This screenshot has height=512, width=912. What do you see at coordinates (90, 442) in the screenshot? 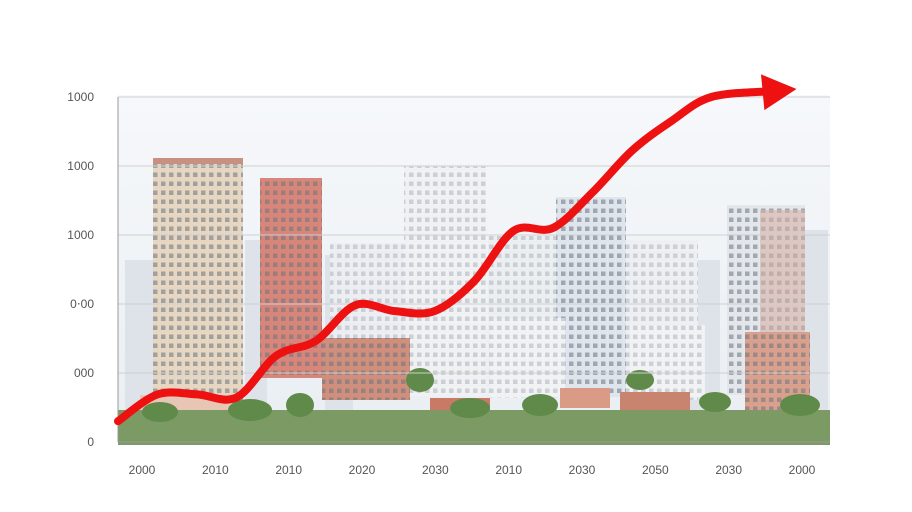
I see `y-tick-label: 0` at bounding box center [90, 442].